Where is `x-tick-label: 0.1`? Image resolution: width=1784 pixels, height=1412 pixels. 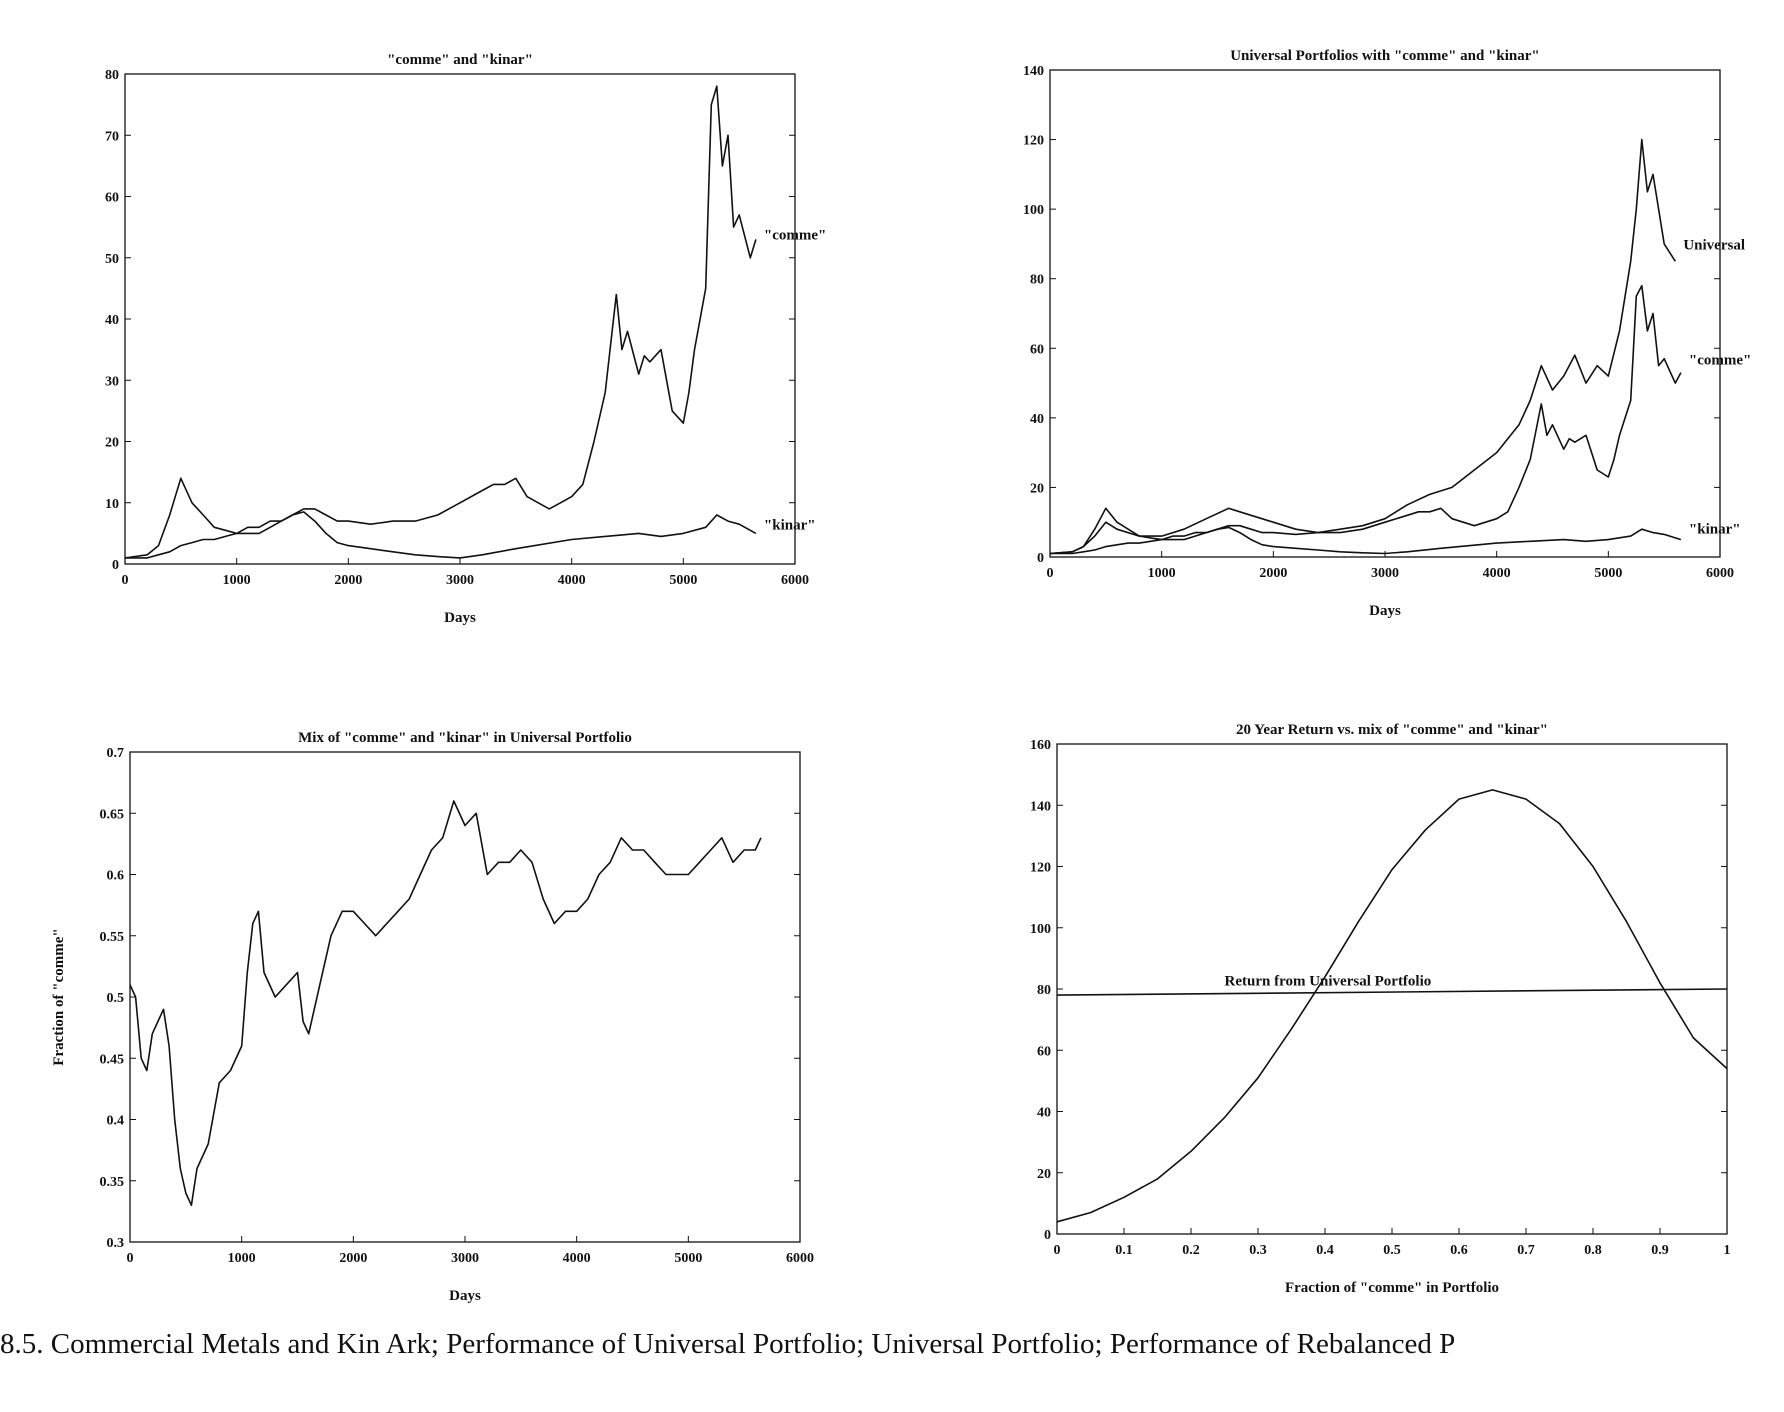
x-tick-label: 0.1 is located at coordinates (1124, 1250).